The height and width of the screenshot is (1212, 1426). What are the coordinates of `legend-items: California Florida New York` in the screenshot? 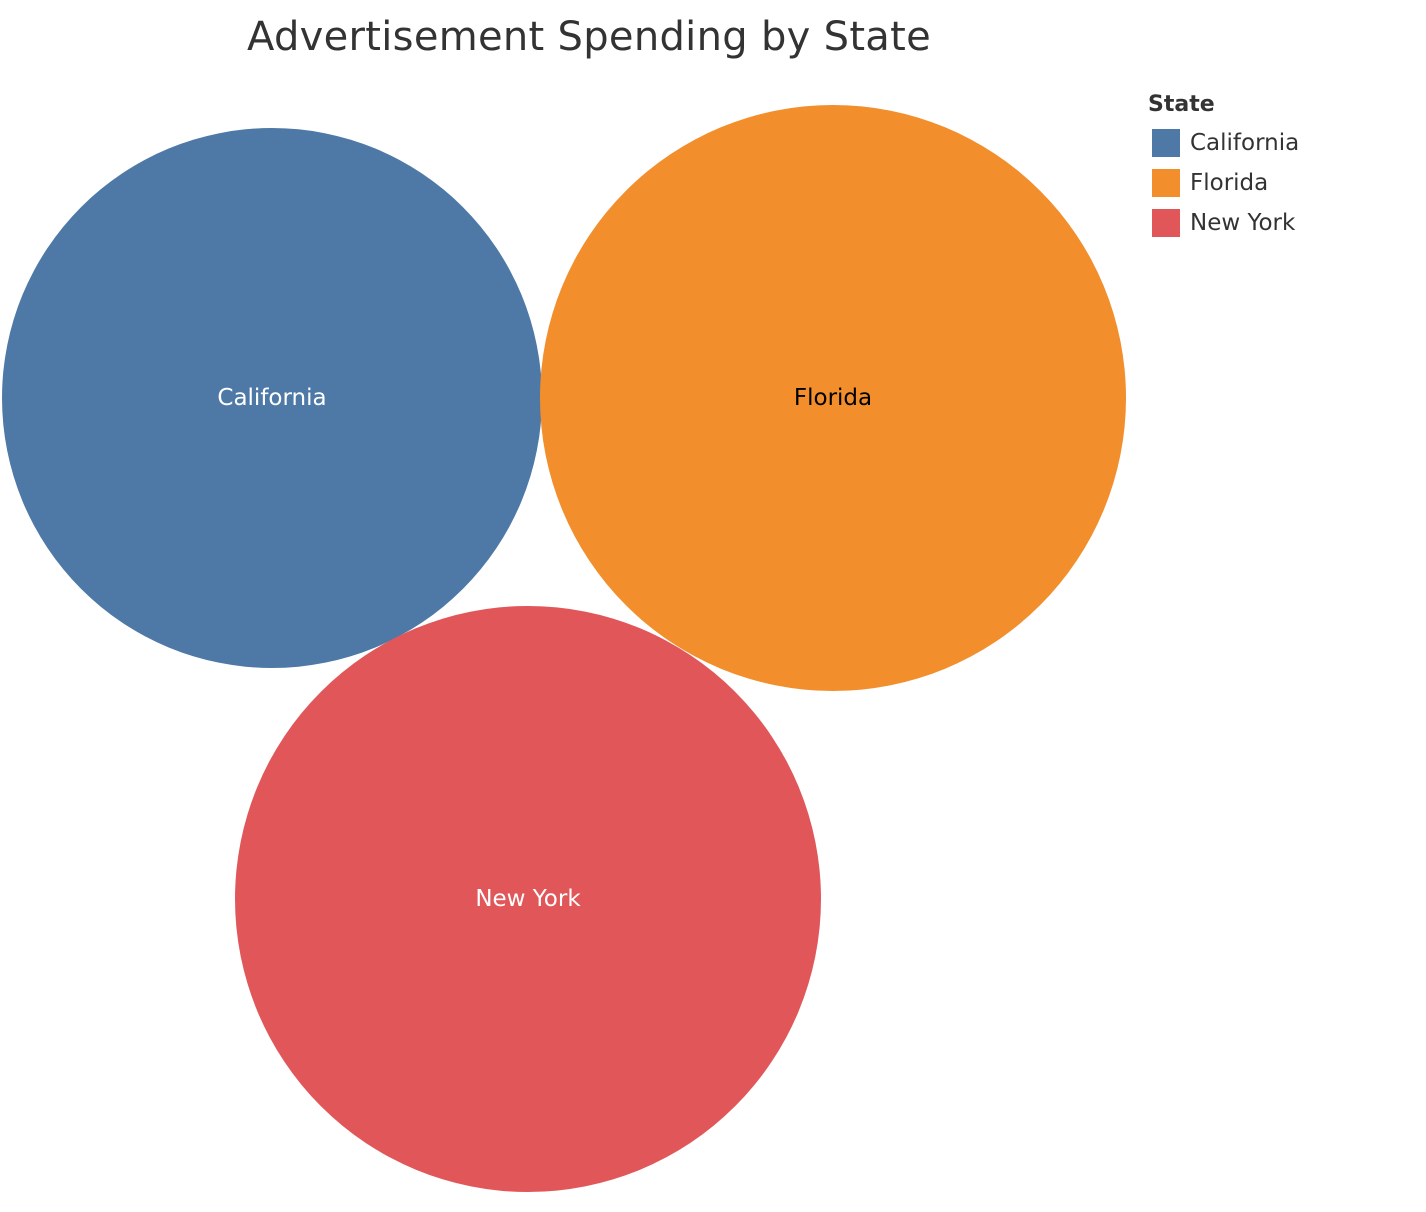 It's located at (1223, 183).